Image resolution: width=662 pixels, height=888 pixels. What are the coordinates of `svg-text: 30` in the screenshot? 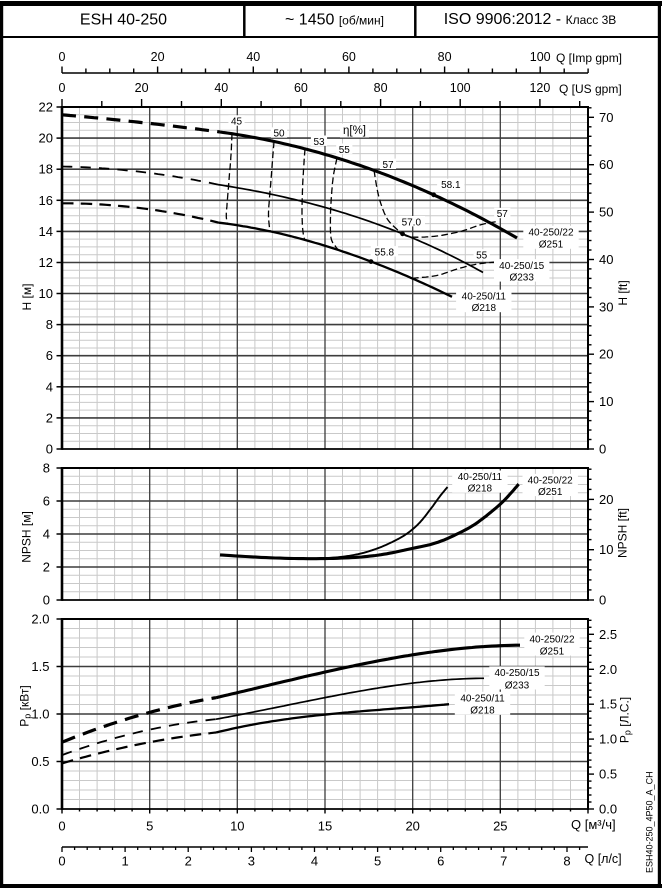 It's located at (606, 306).